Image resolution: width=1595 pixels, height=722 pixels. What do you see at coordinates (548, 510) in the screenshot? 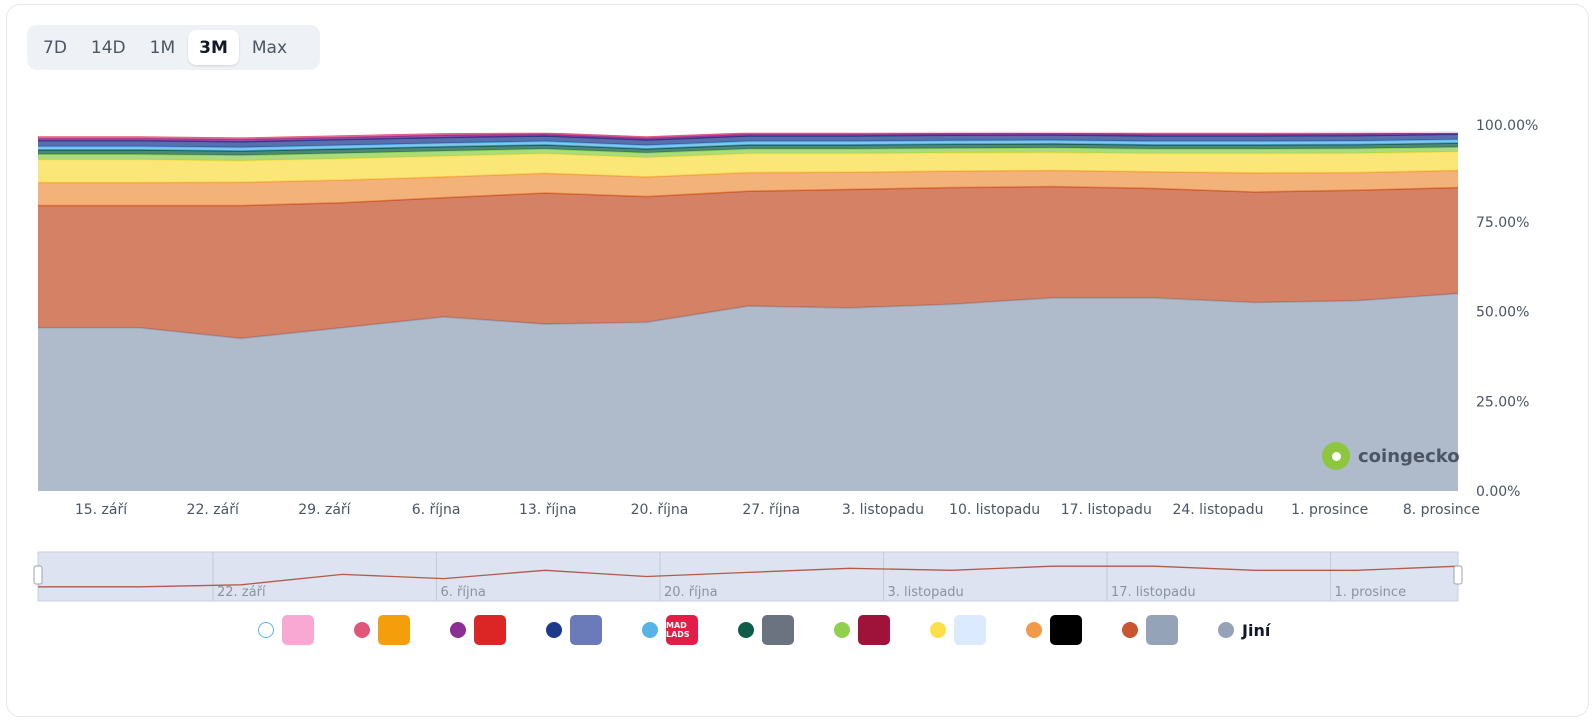
I see `x-tick-label: 13. října` at bounding box center [548, 510].